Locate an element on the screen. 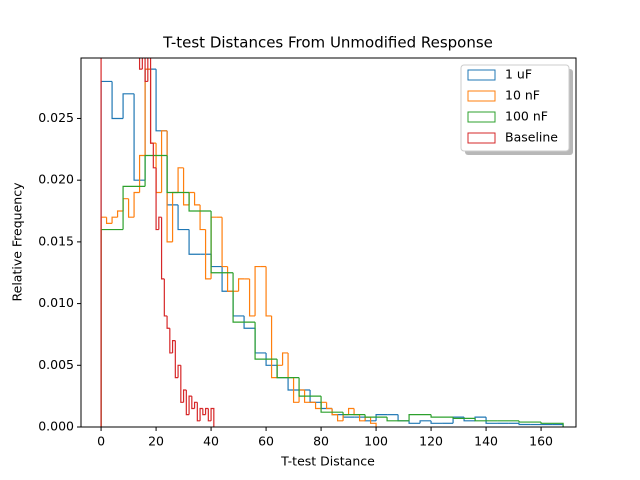  x-tick-label: 40 is located at coordinates (211, 441).